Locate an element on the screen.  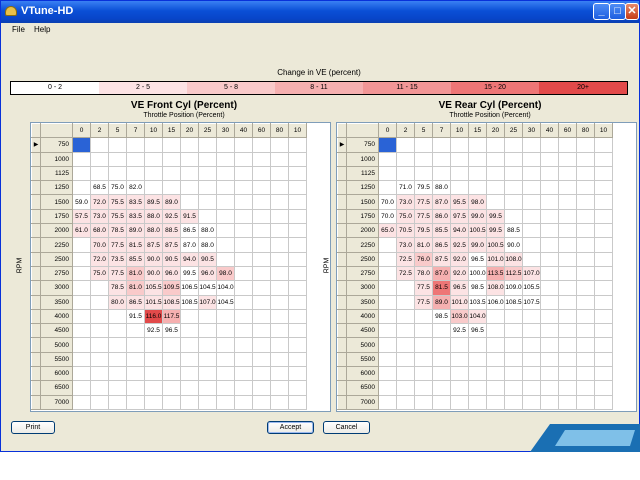
ve-cell: 108.0 is located at coordinates (495, 288).